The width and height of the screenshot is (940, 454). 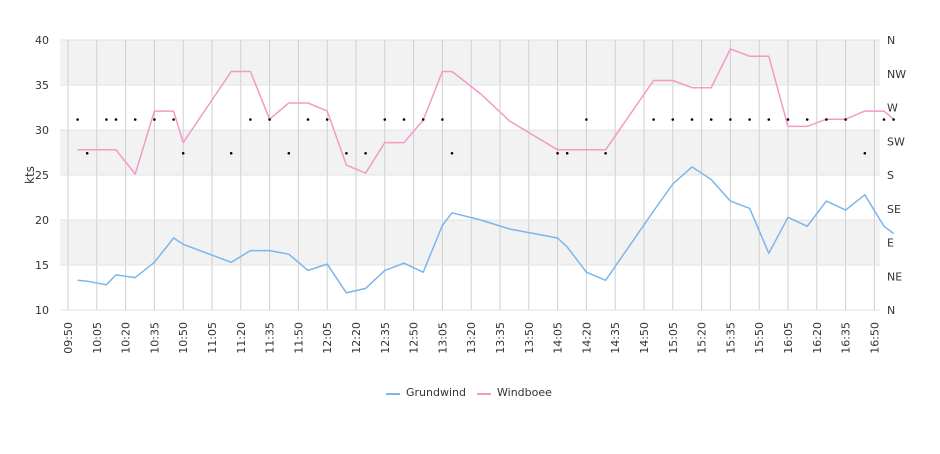 I want to click on x-tick-label: 10:50, so click(x=183, y=338).